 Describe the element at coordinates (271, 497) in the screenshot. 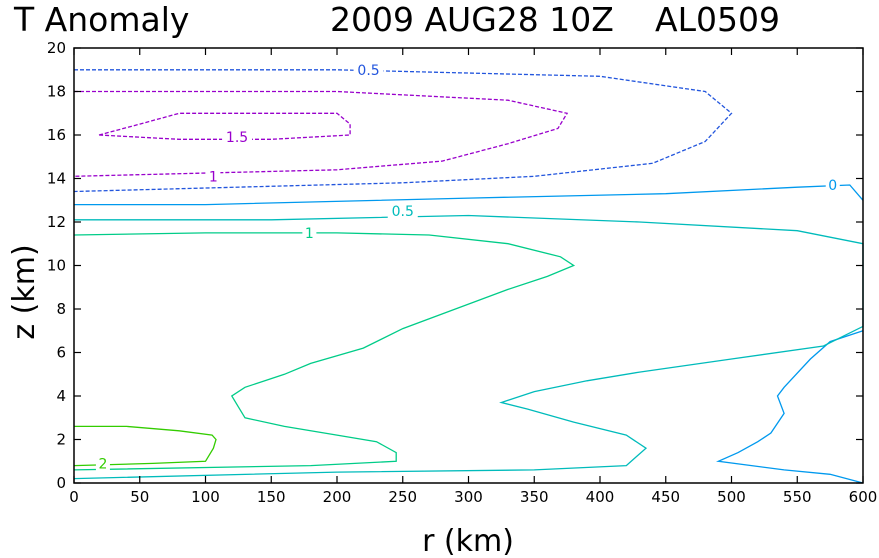

I see `x-tick-label: 150` at that location.